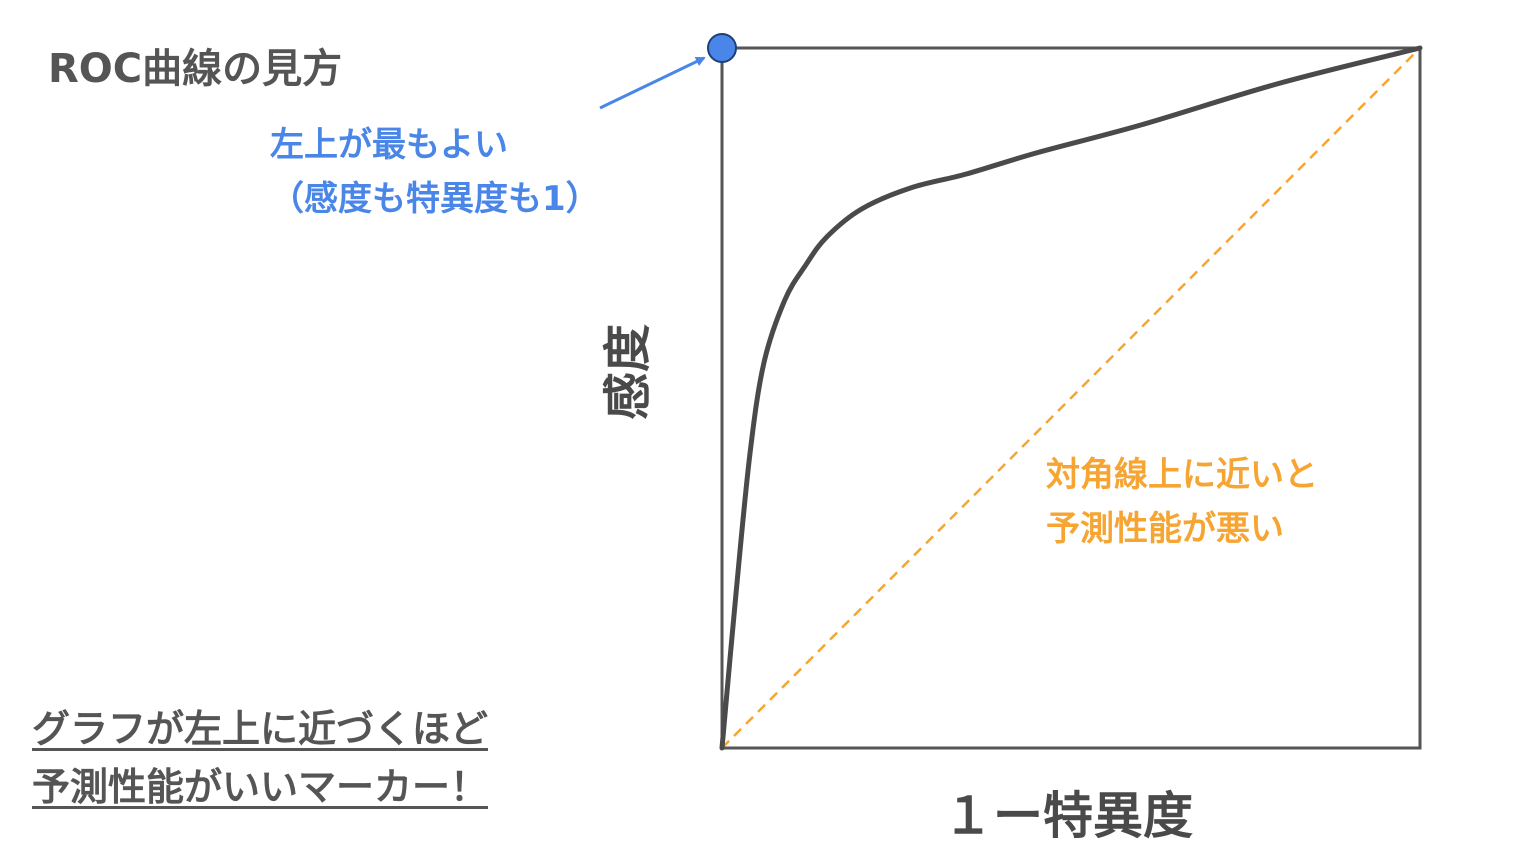 This screenshot has width=1536, height=864. I want to click on page-title: ROC曲線の見方, so click(195, 69).